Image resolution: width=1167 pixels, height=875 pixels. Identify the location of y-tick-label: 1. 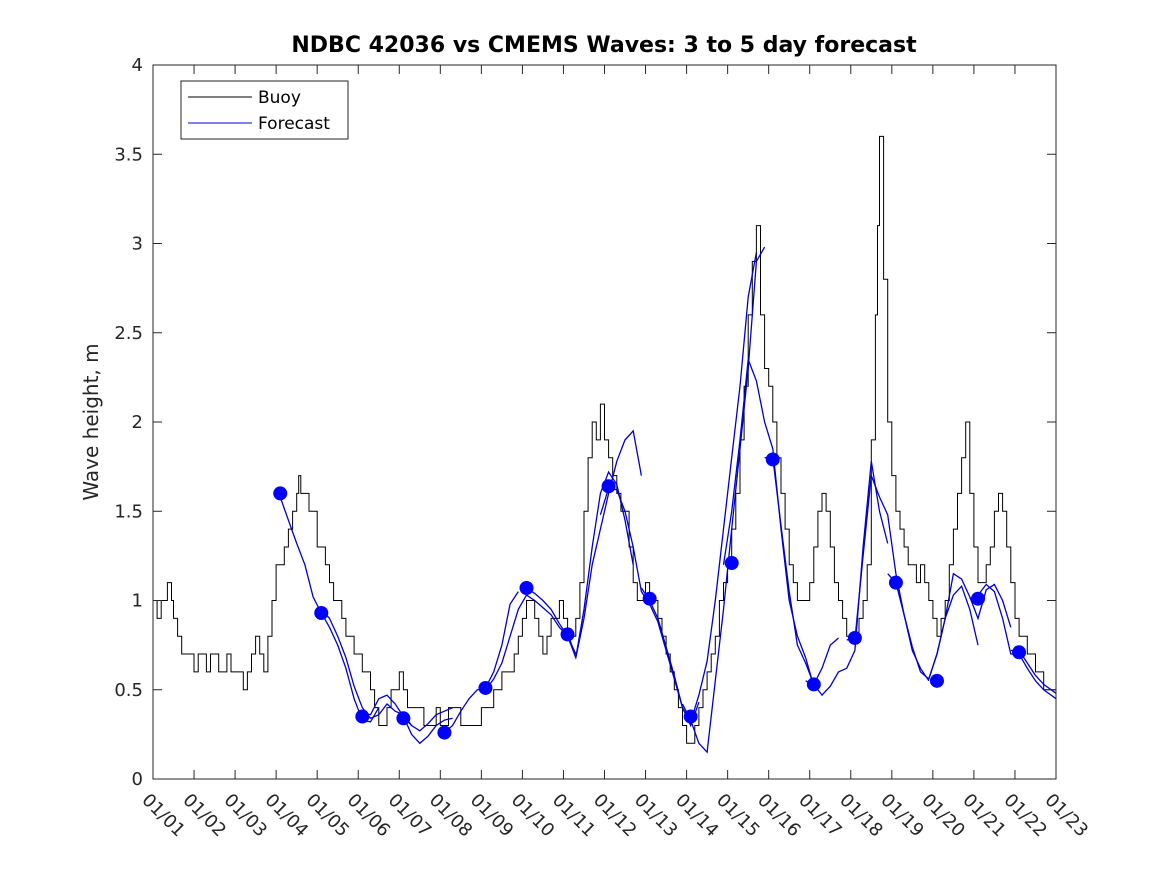
(137, 601).